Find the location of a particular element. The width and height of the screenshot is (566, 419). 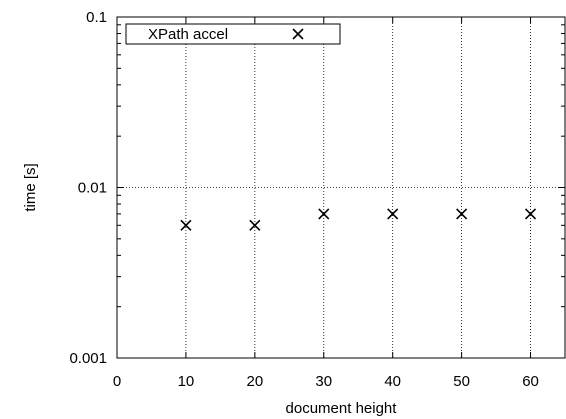

y-tick-label: 0.01 is located at coordinates (92, 188).